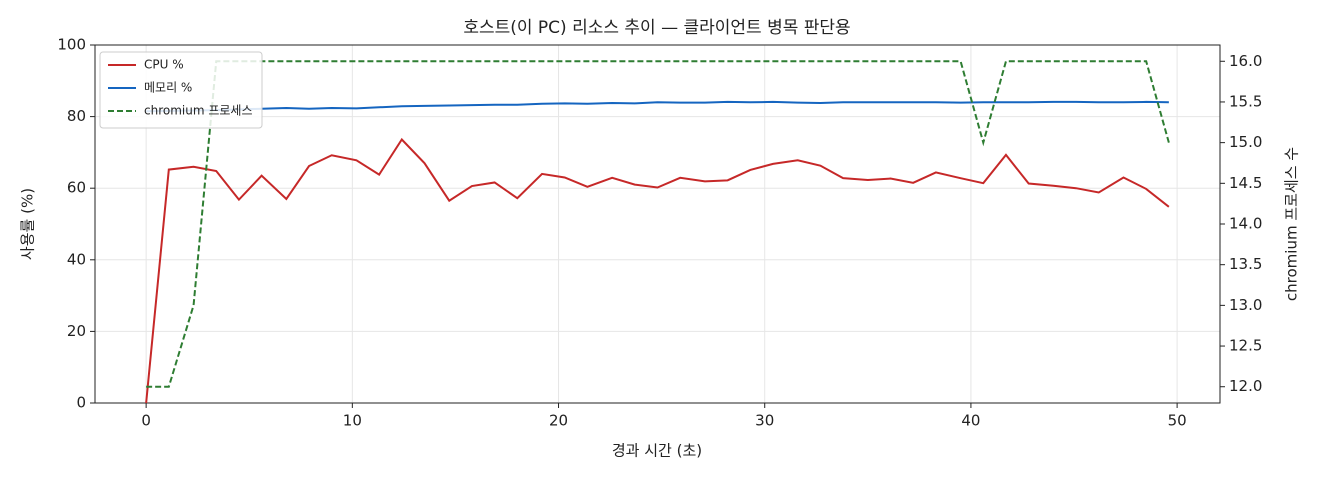 The height and width of the screenshot is (484, 1320). I want to click on x-tick-label: 0, so click(146, 421).